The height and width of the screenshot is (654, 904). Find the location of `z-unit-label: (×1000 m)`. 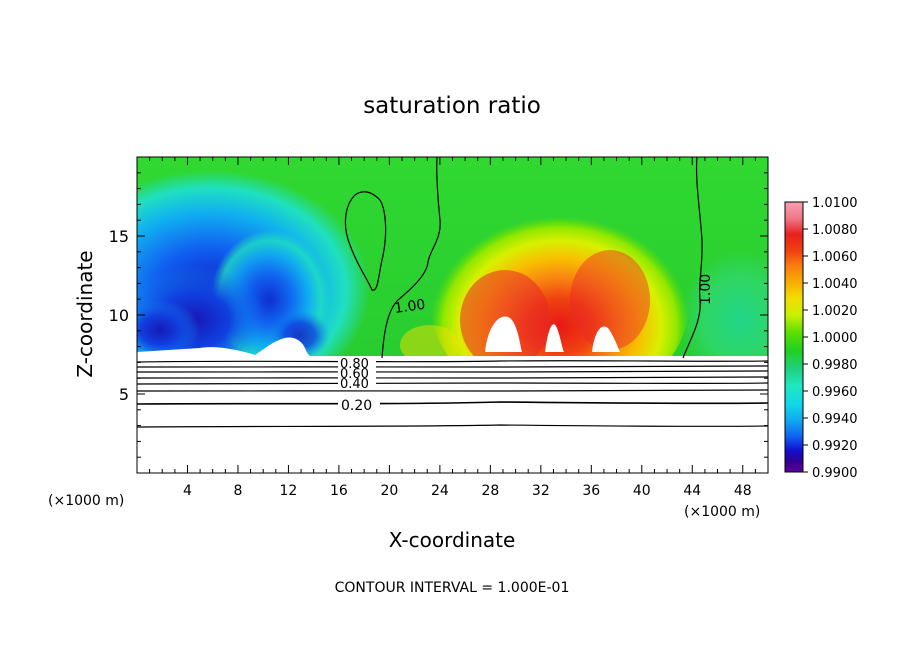

z-unit-label: (×1000 m) is located at coordinates (86, 501).